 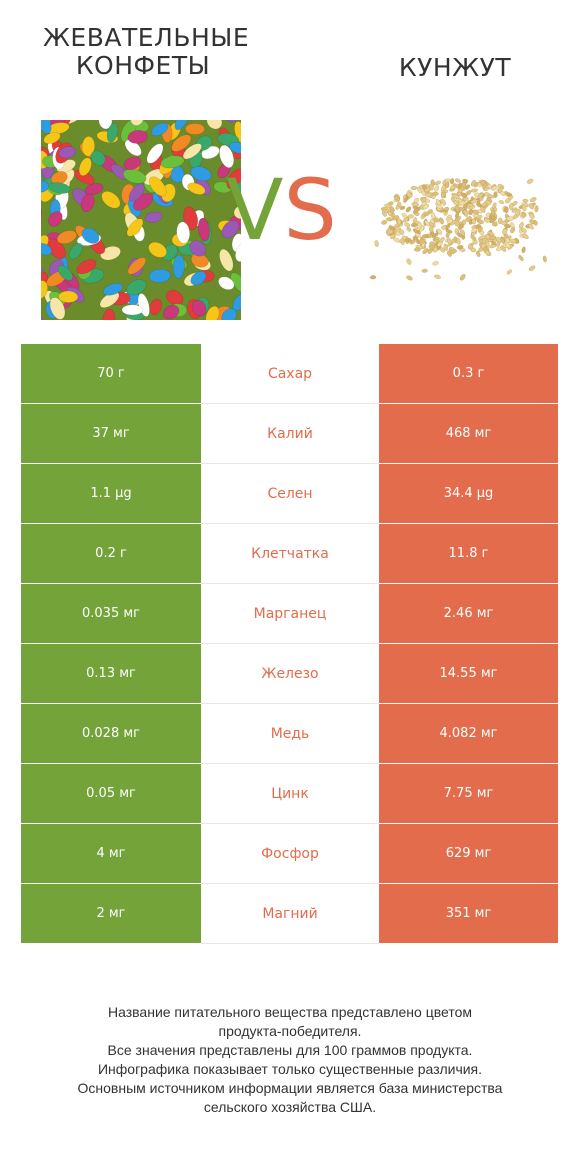 What do you see at coordinates (290, 1107) in the screenshot?
I see `footer-line: сельского хозяйства США.` at bounding box center [290, 1107].